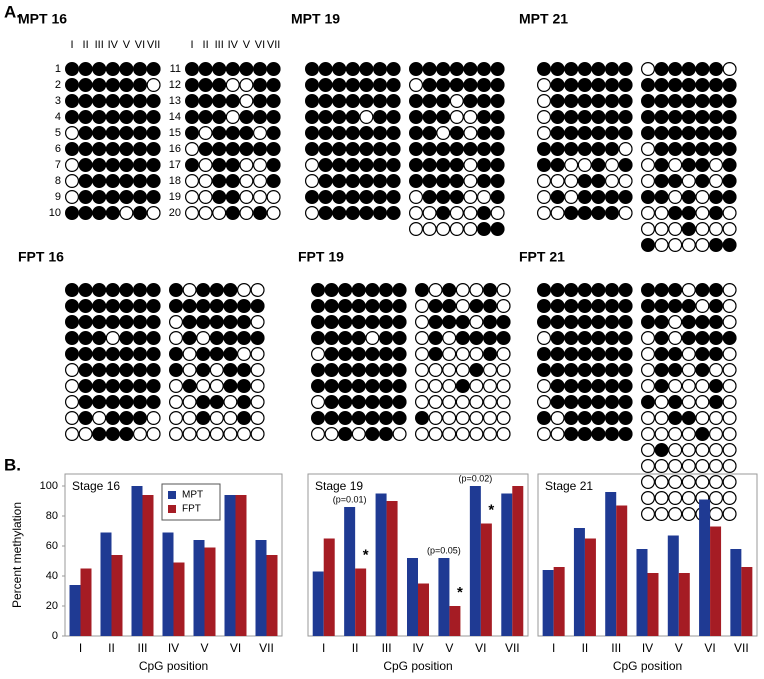 This screenshot has height=679, width=764. I want to click on column-label: I, so click(71, 45).